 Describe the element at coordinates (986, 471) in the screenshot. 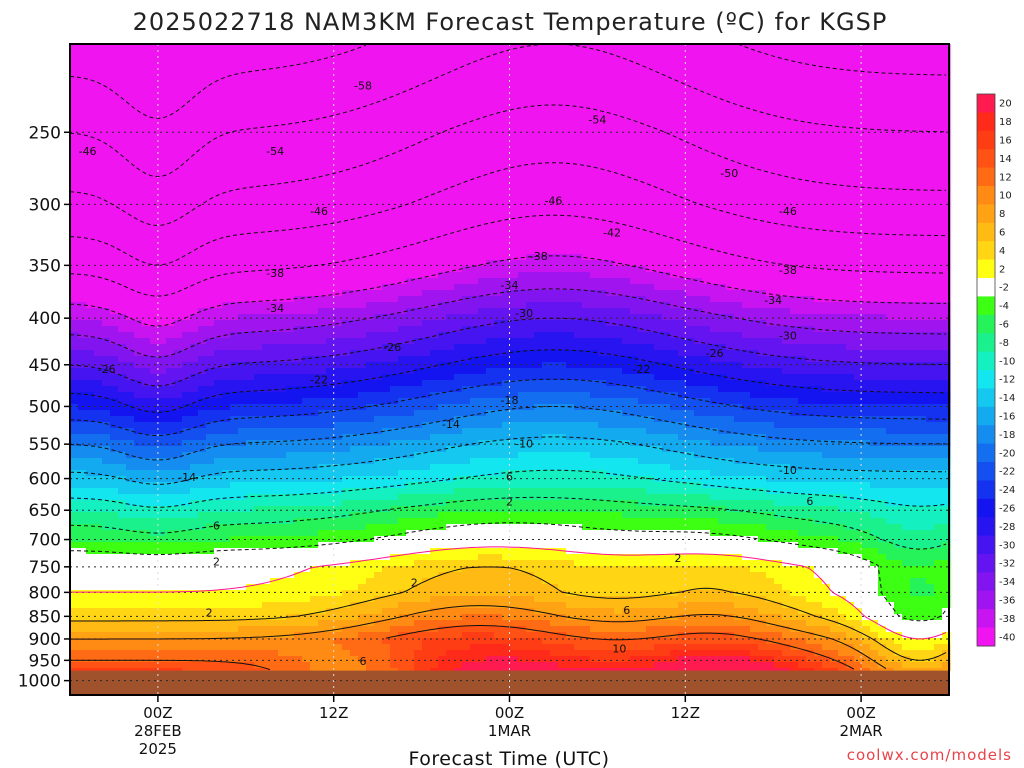

I see `colorbar-swatch` at that location.